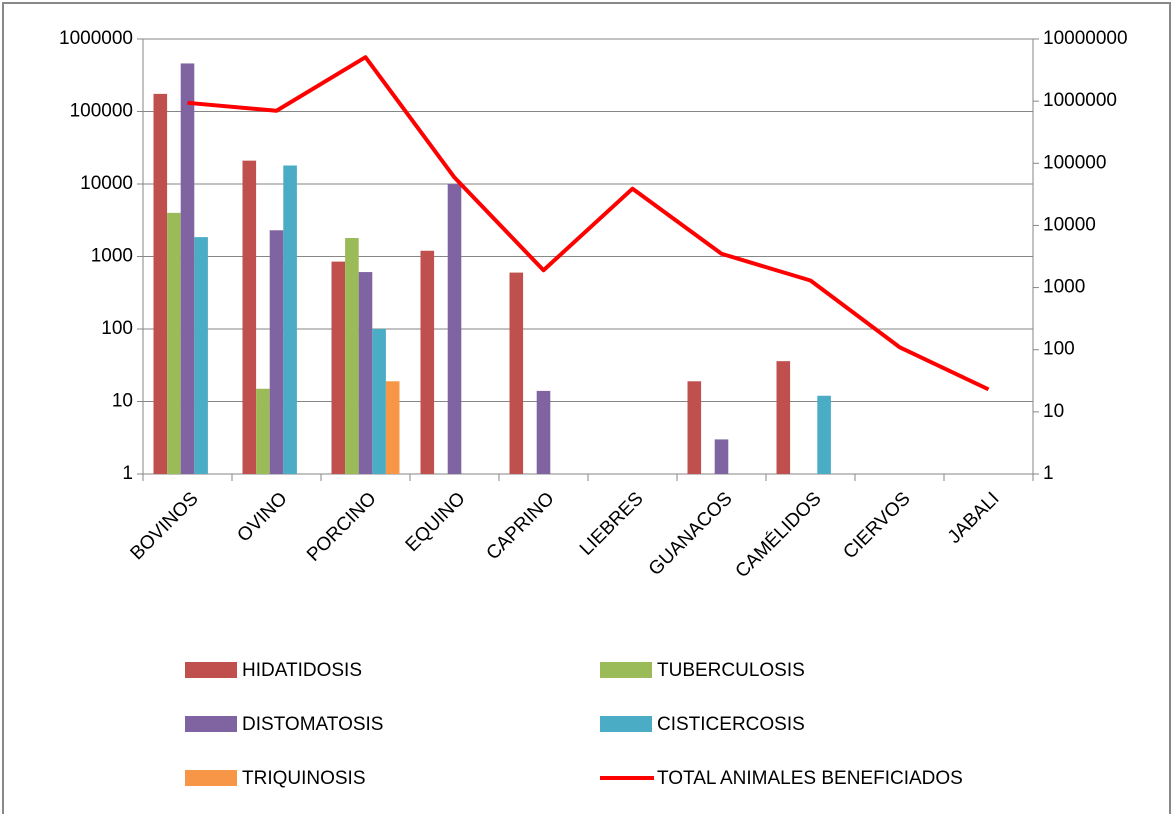  What do you see at coordinates (302, 670) in the screenshot?
I see `legend-label: HIDATIDOSIS` at bounding box center [302, 670].